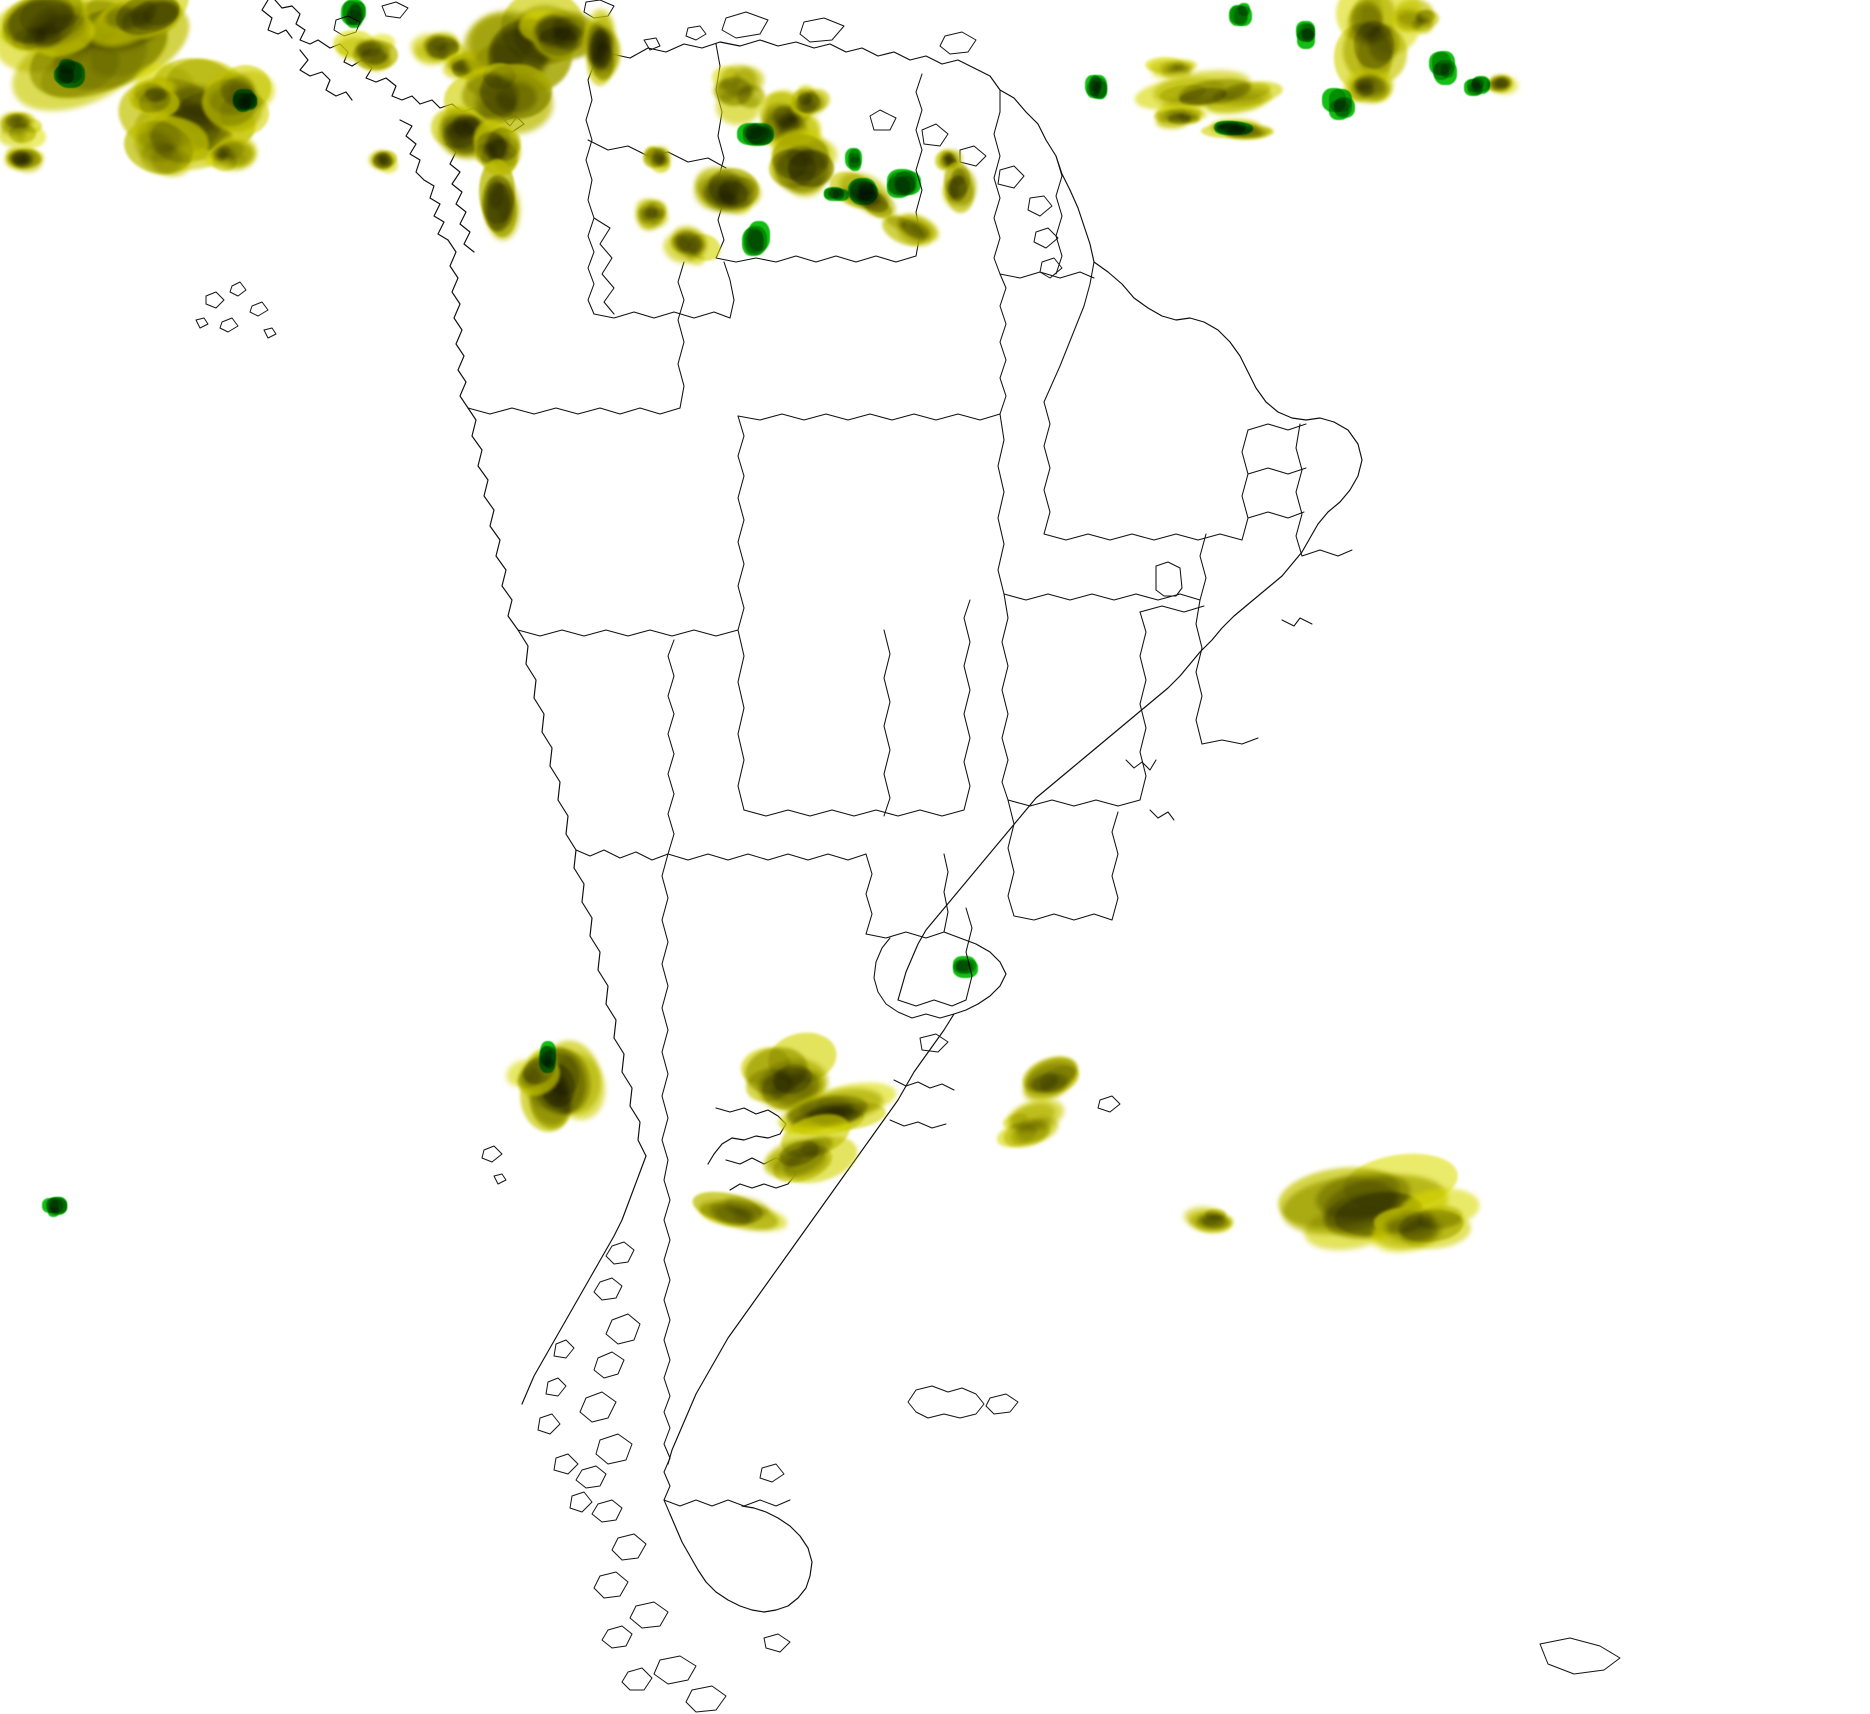 Image resolution: width=1870 pixels, height=1714 pixels. I want to click on bolivia-paraguay-uruguay-outline, so click(837, 991).